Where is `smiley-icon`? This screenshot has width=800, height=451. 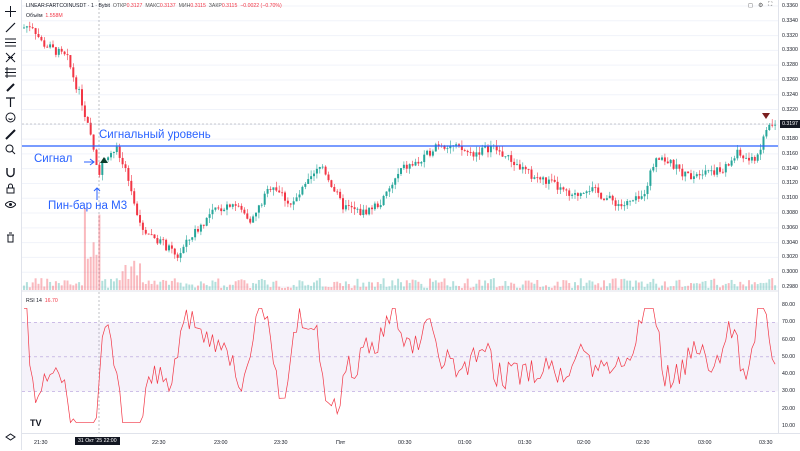 smiley-icon is located at coordinates (10, 117).